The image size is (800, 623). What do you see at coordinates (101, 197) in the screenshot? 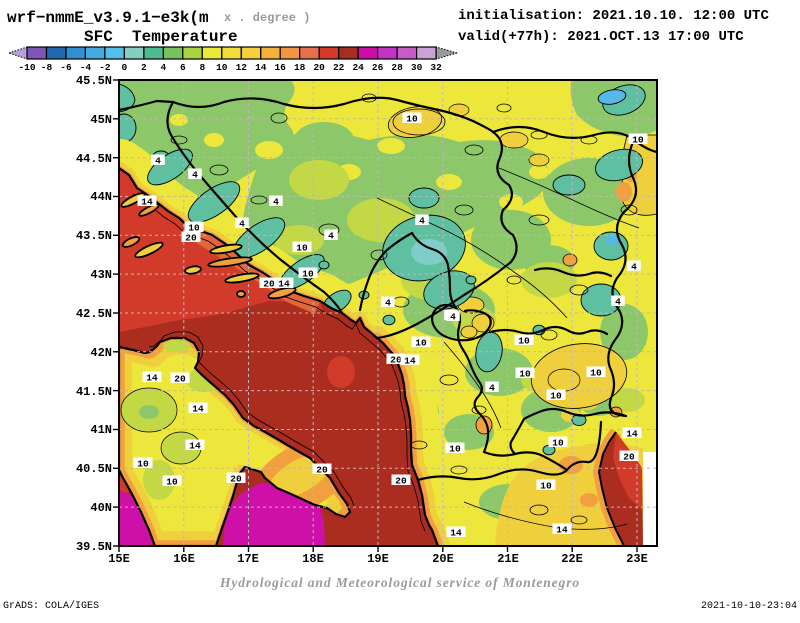
I see `svg-text: 44N` at bounding box center [101, 197].